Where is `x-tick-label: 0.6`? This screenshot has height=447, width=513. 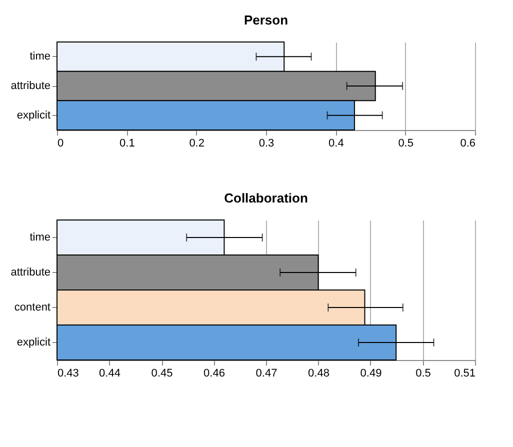 x-tick-label: 0.6 is located at coordinates (468, 144).